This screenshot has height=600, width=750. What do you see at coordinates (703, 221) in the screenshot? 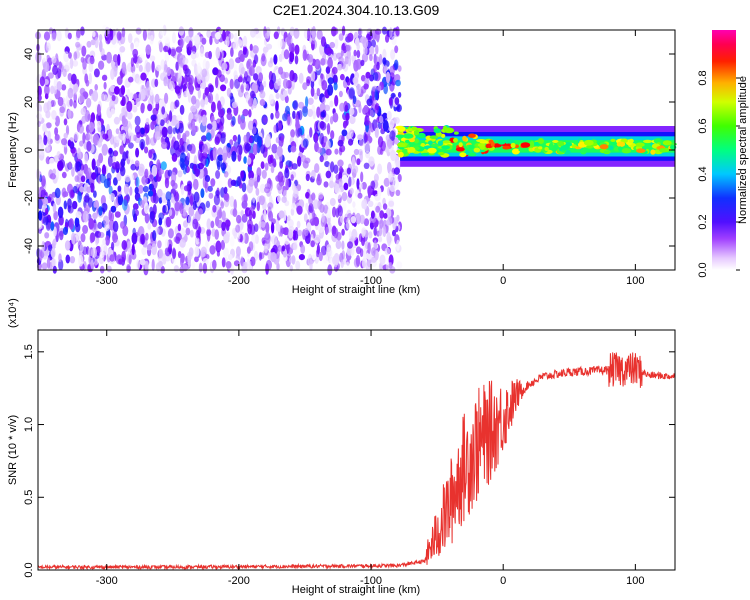
I see `colorbar-tick-label: 0.2` at bounding box center [703, 221].